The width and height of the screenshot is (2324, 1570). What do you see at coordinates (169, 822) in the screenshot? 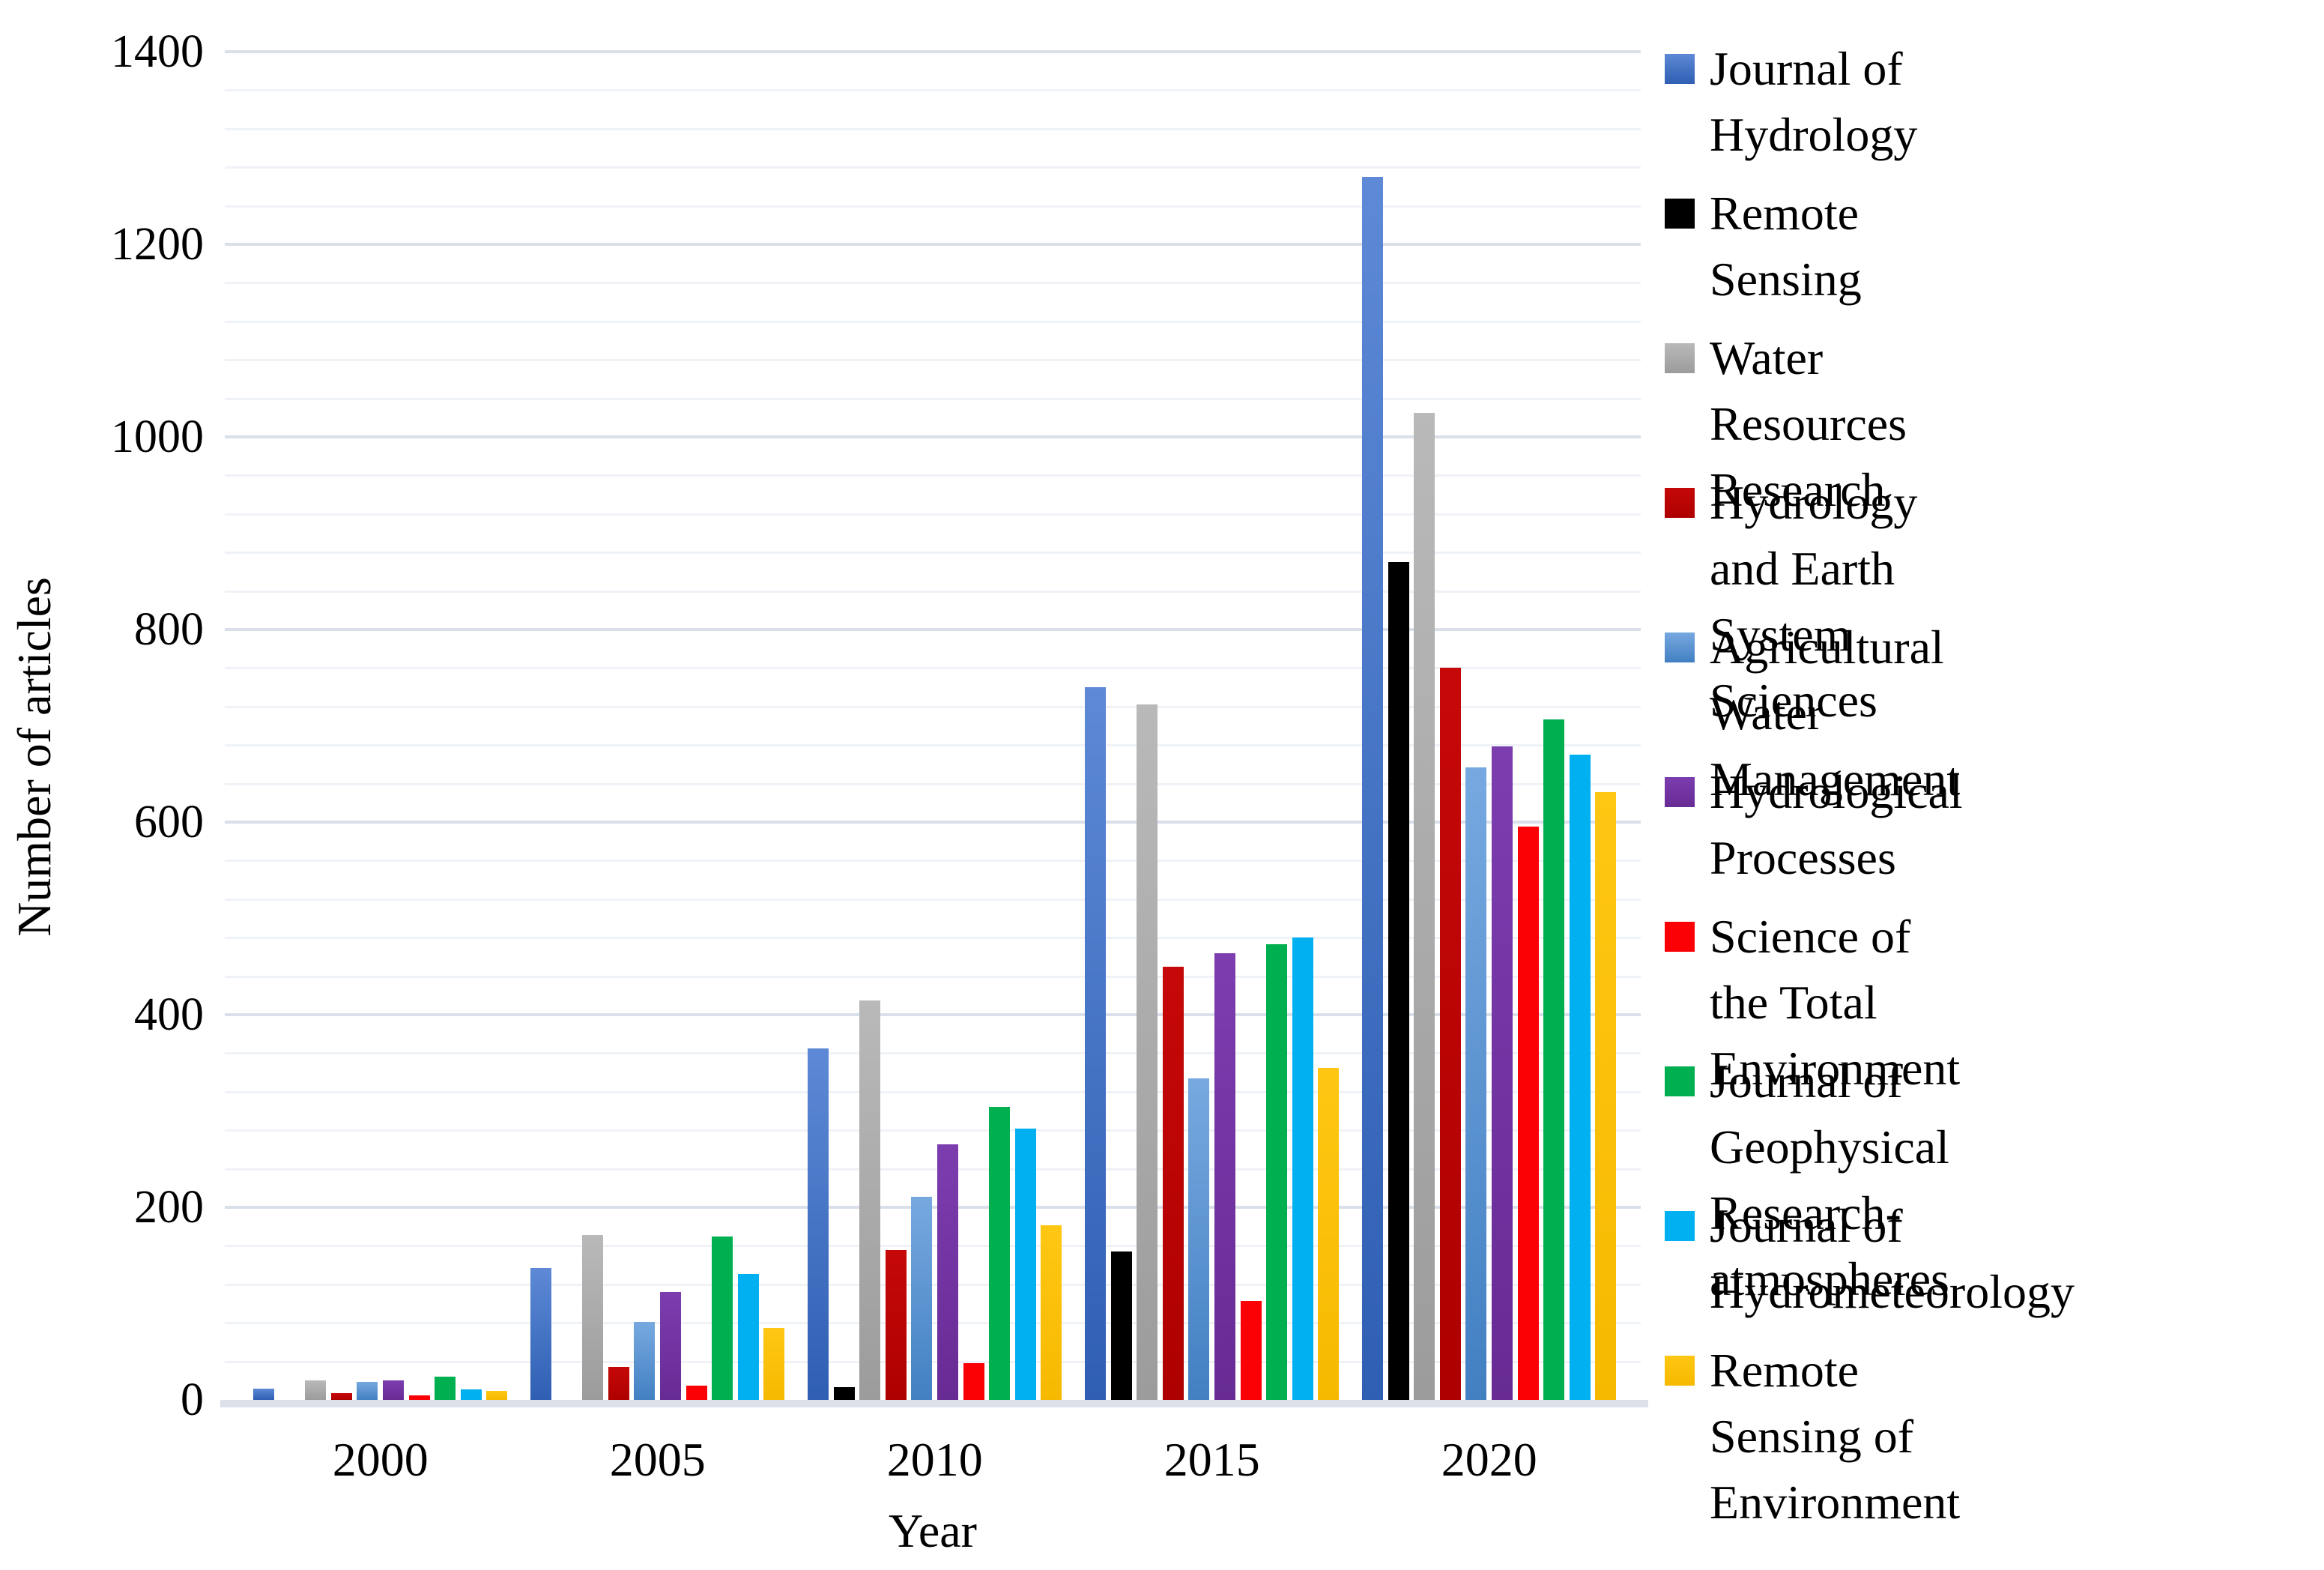
I see `y-tick-label: 600` at bounding box center [169, 822].